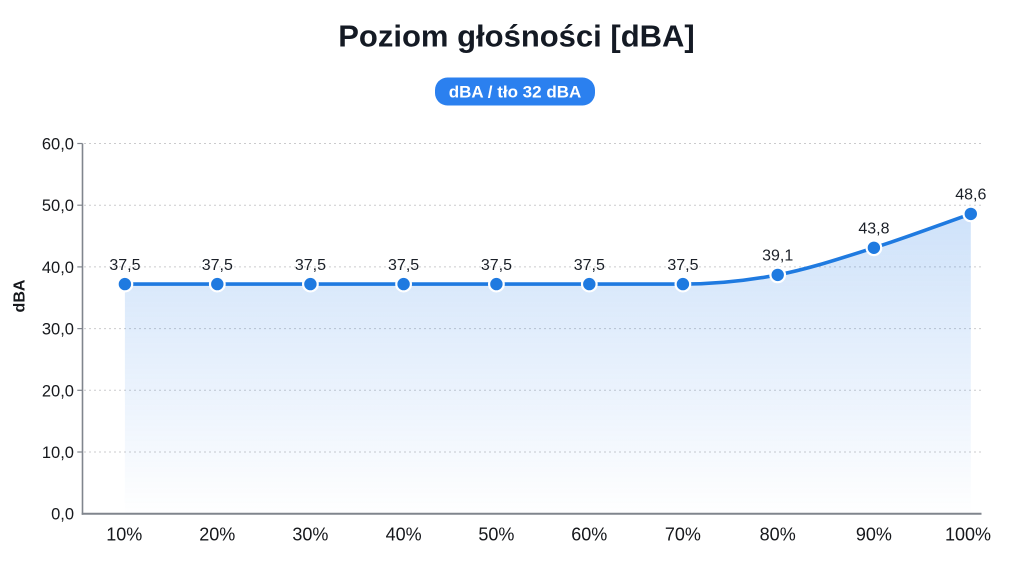  Describe the element at coordinates (62, 515) in the screenshot. I see `svg-text: 0,0` at that location.